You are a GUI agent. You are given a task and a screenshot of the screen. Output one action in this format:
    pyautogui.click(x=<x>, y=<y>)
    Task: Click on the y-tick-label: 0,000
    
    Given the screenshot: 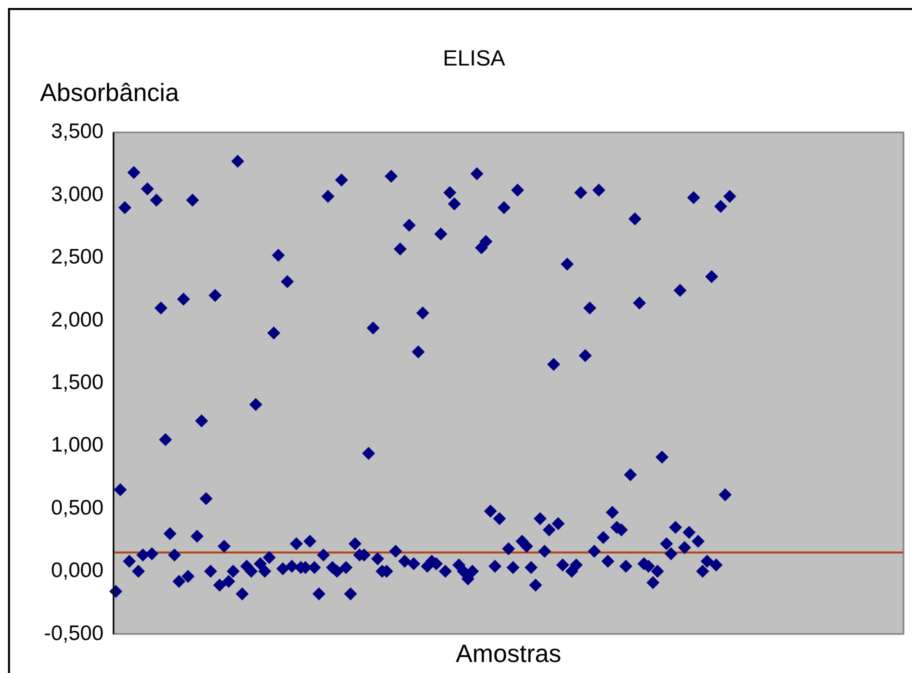 What is the action you would take?
    pyautogui.click(x=77, y=570)
    